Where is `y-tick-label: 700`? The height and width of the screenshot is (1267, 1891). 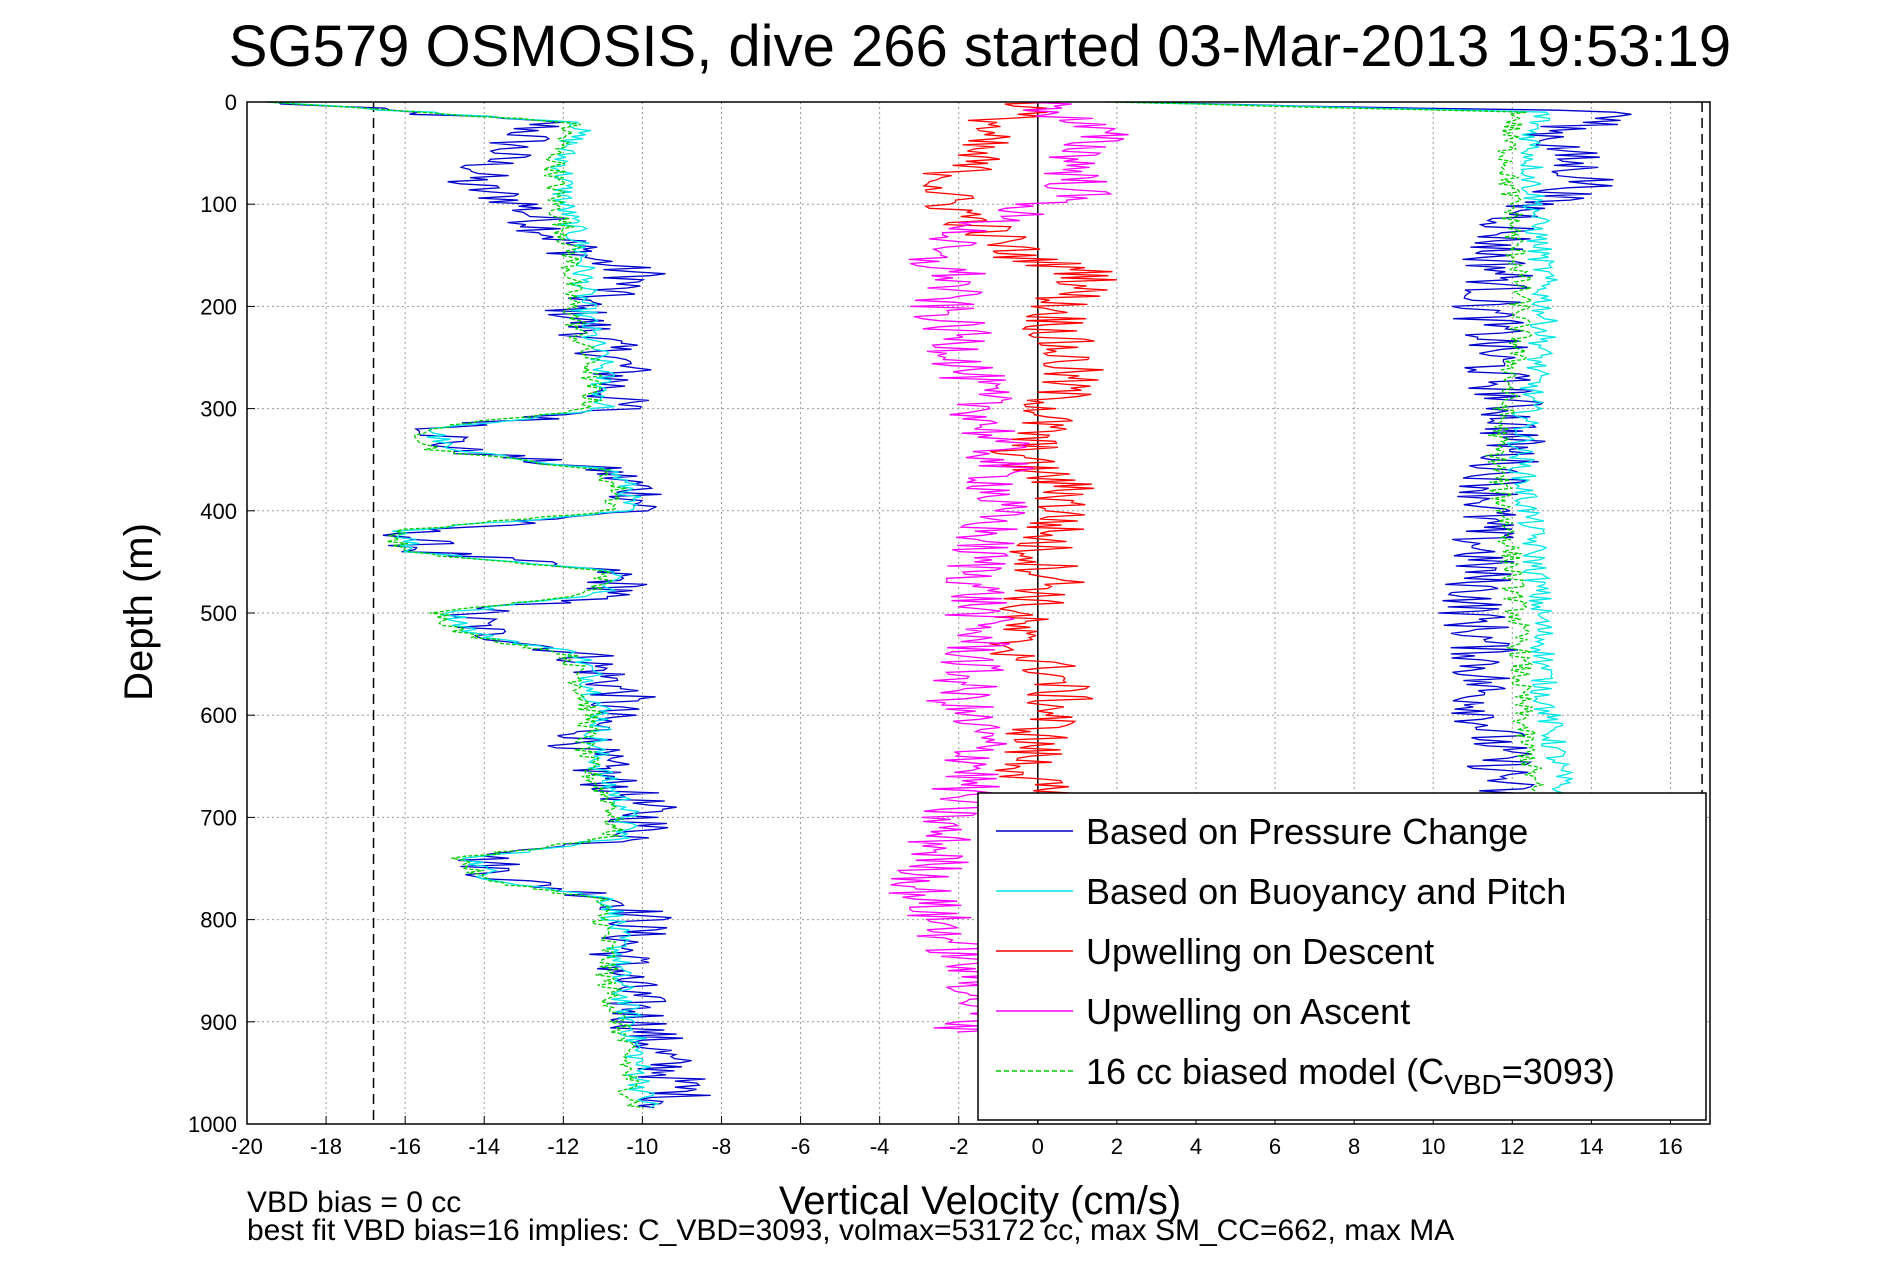
y-tick-label: 700 is located at coordinates (218, 817).